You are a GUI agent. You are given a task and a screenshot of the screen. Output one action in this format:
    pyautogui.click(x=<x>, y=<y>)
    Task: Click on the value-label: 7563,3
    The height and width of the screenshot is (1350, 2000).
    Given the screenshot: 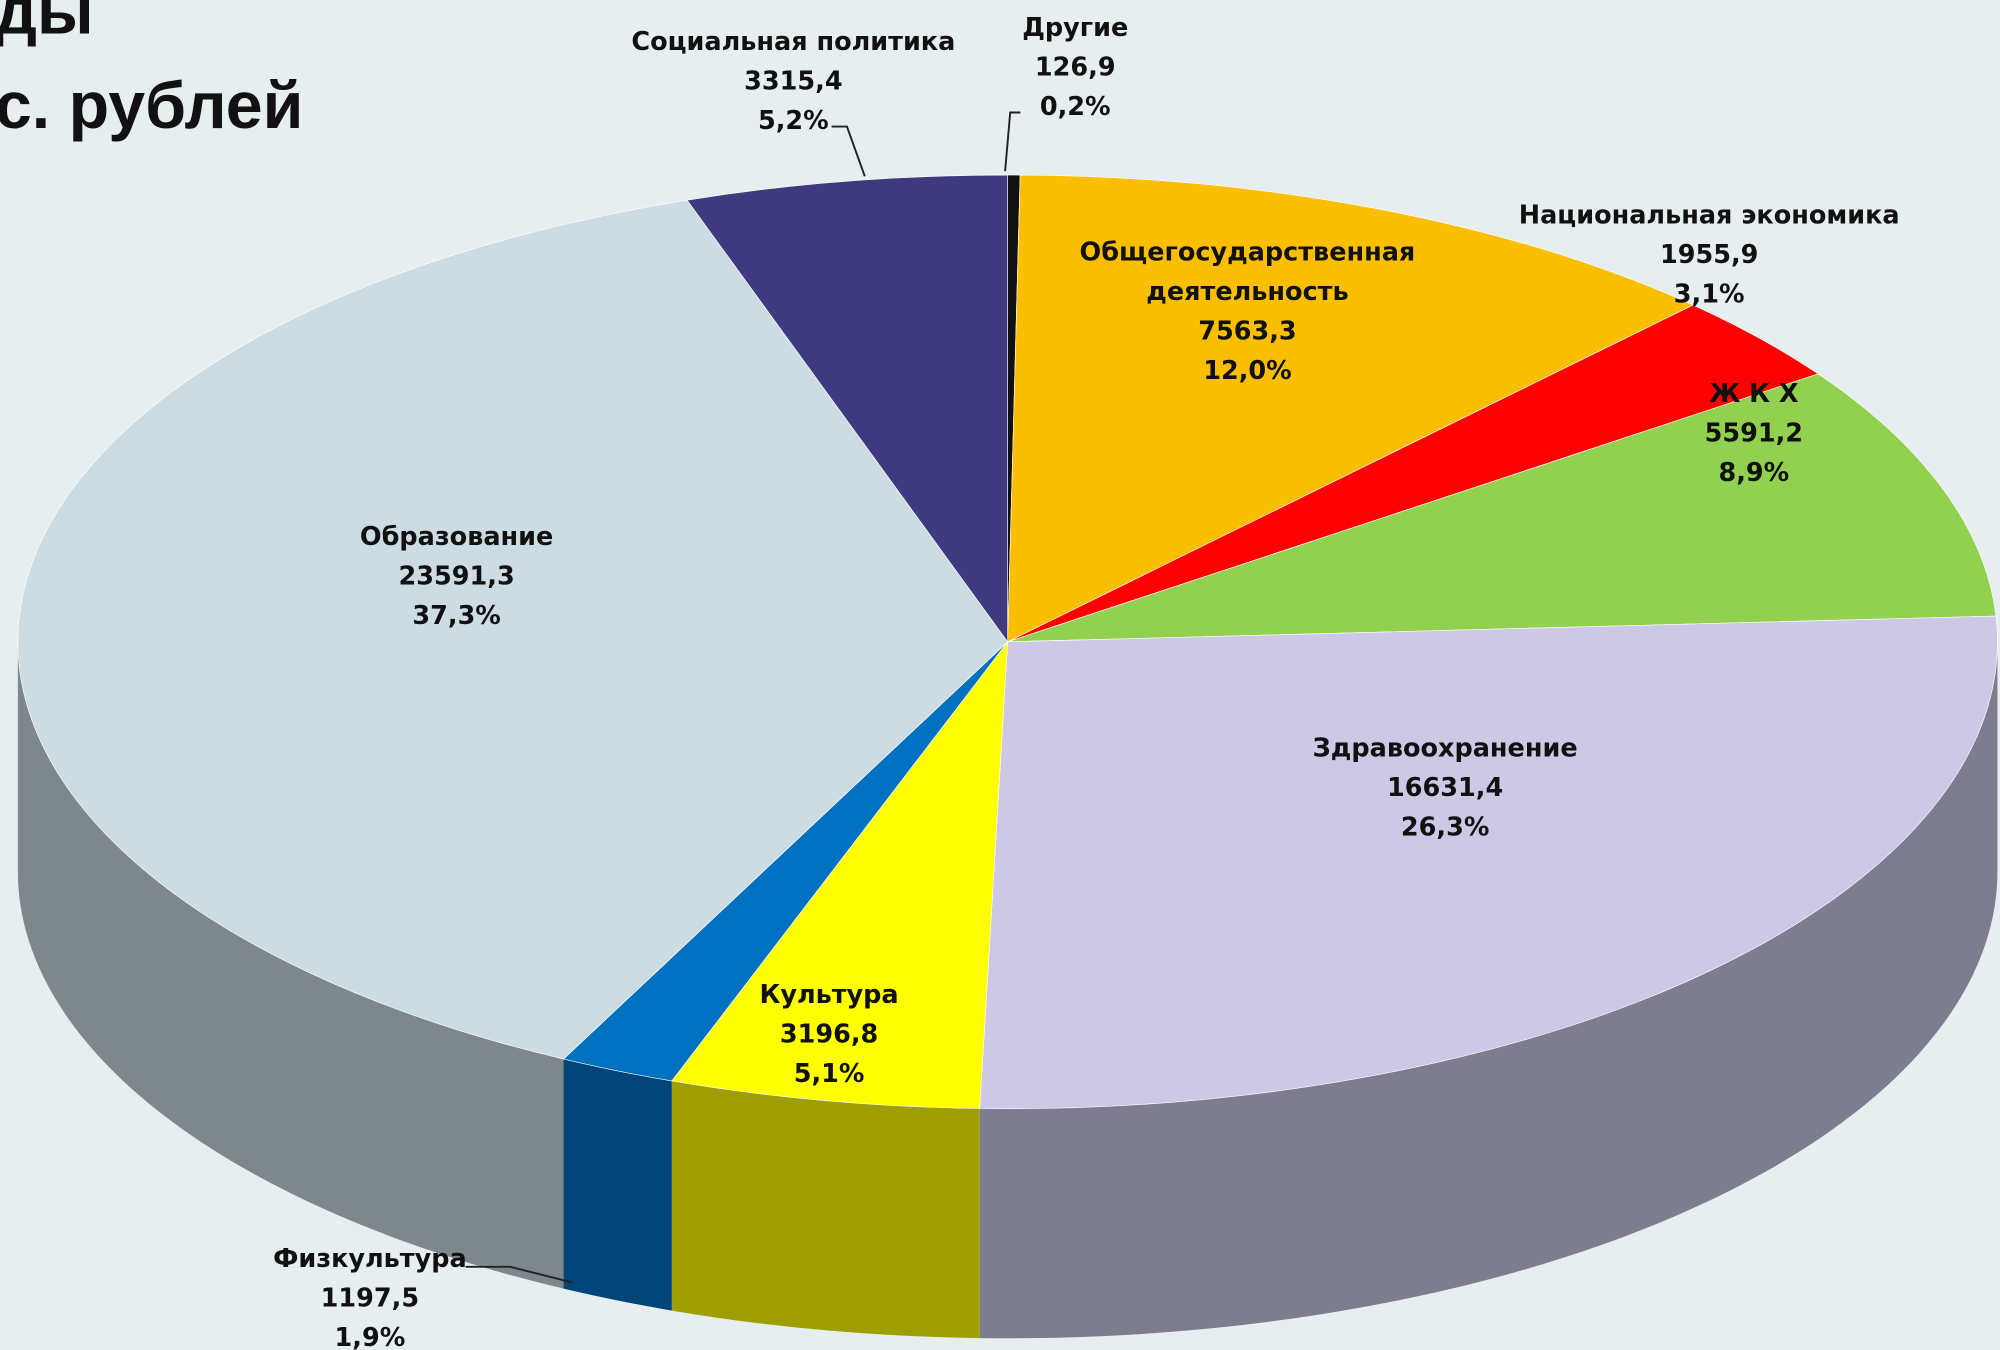 What is the action you would take?
    pyautogui.click(x=1247, y=332)
    